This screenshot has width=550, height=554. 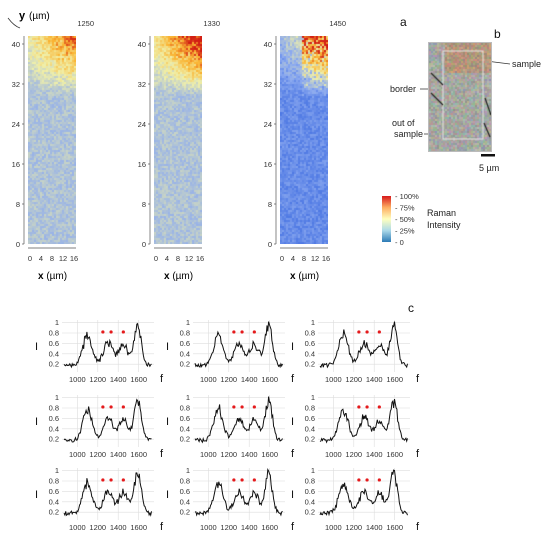 What do you see at coordinates (156, 258) in the screenshot?
I see `heatmap-x-tick: 0` at bounding box center [156, 258].